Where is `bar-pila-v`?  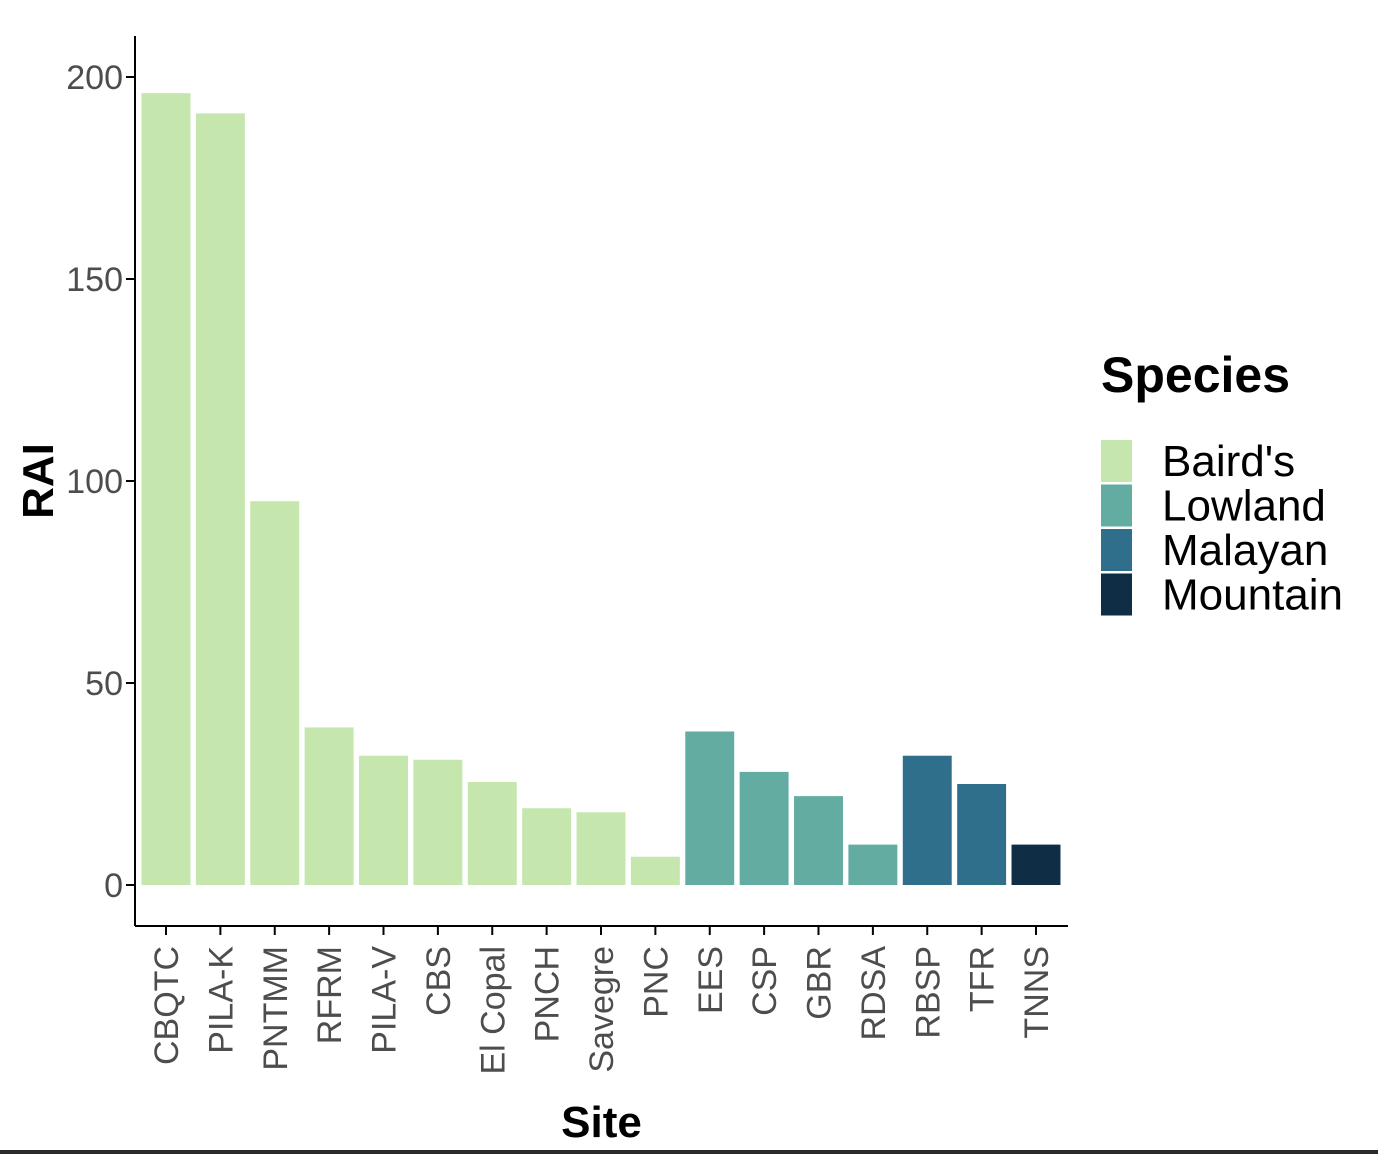
bar-pila-v is located at coordinates (383, 820).